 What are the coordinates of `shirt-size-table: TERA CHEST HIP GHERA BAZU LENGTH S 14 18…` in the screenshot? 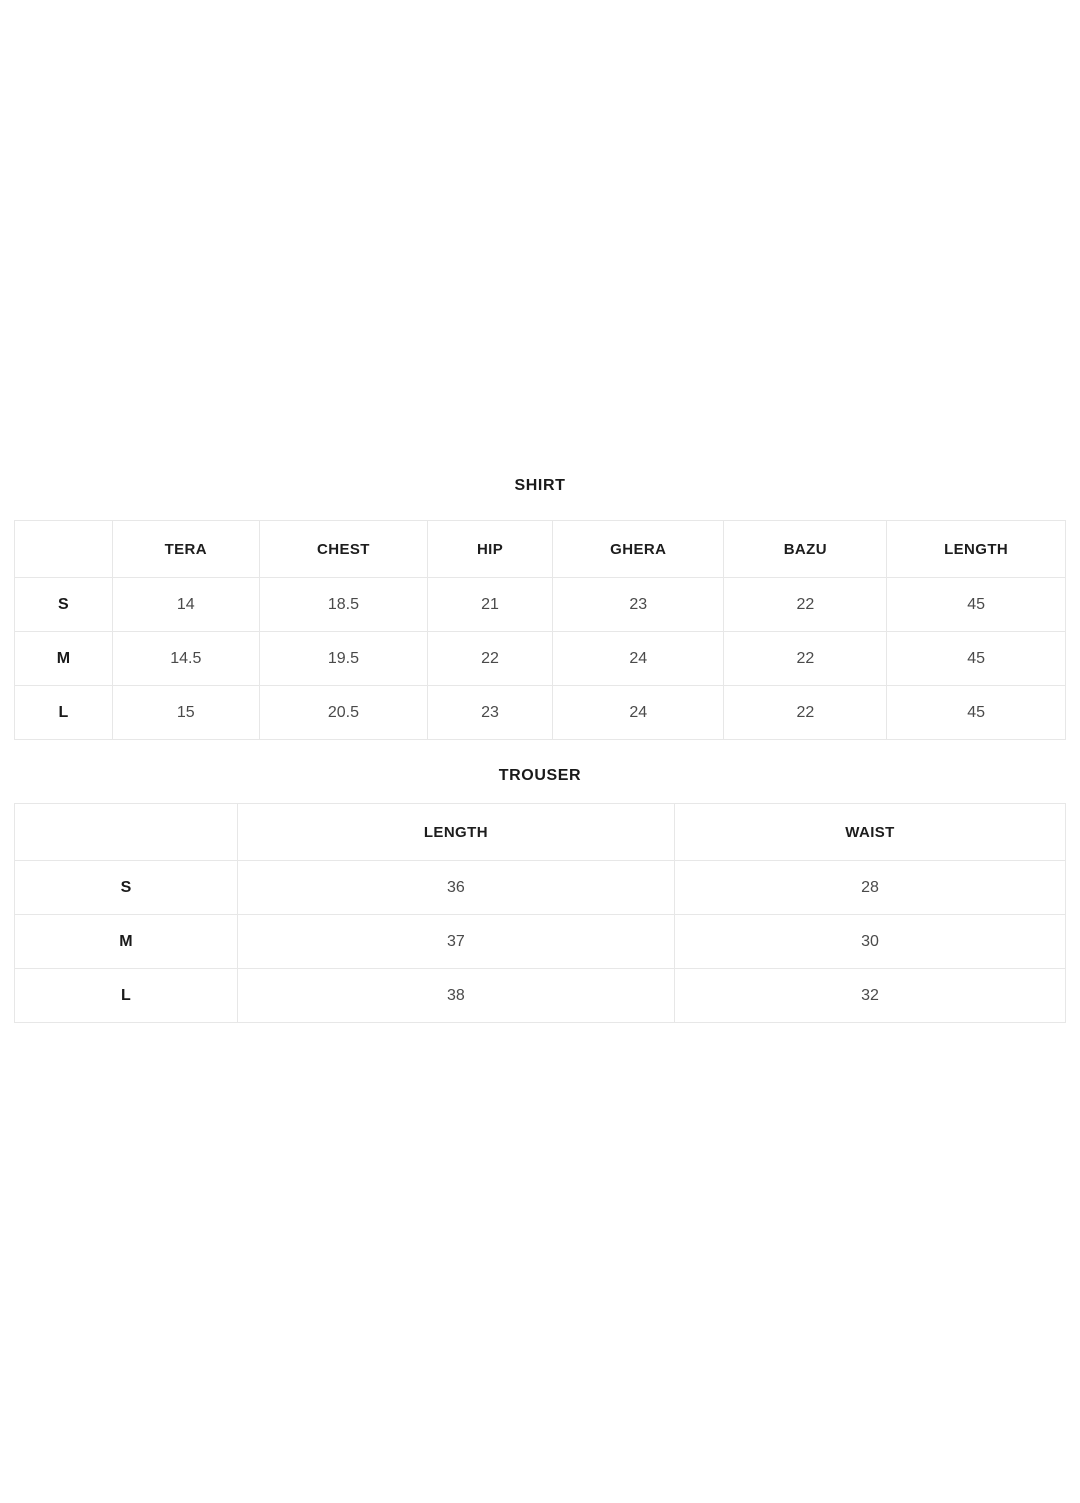 It's located at (540, 630).